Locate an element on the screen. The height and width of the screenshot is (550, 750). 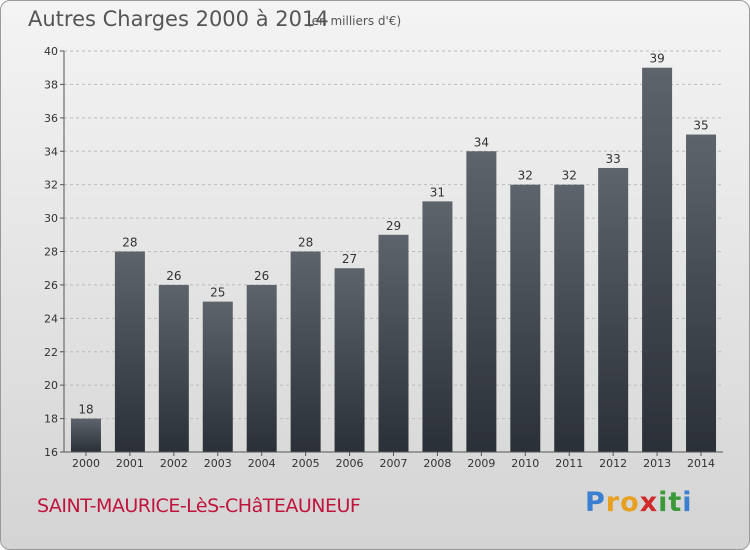
value-label: 25 is located at coordinates (217, 293).